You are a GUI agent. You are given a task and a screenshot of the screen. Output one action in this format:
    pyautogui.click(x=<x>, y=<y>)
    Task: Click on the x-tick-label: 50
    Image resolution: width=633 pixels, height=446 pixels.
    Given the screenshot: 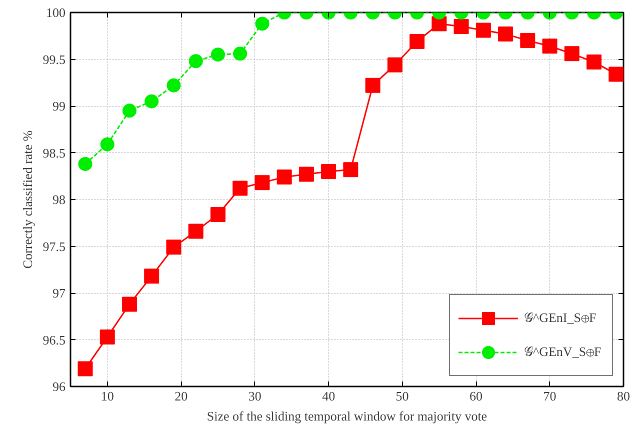 What is the action you would take?
    pyautogui.click(x=402, y=396)
    